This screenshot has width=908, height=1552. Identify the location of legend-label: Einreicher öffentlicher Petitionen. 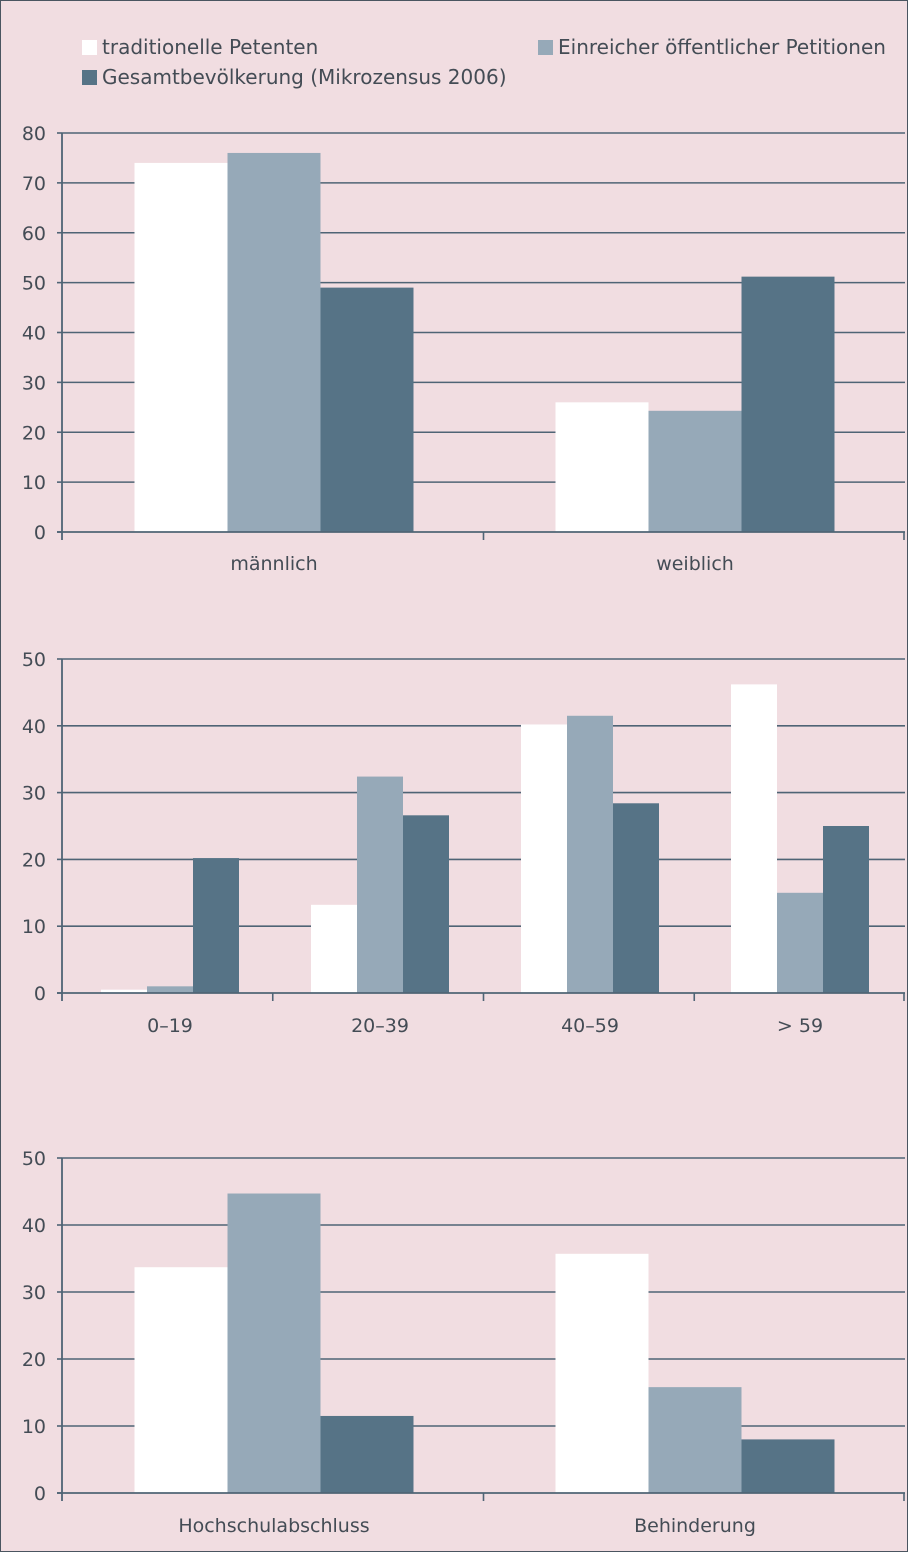
(722, 47).